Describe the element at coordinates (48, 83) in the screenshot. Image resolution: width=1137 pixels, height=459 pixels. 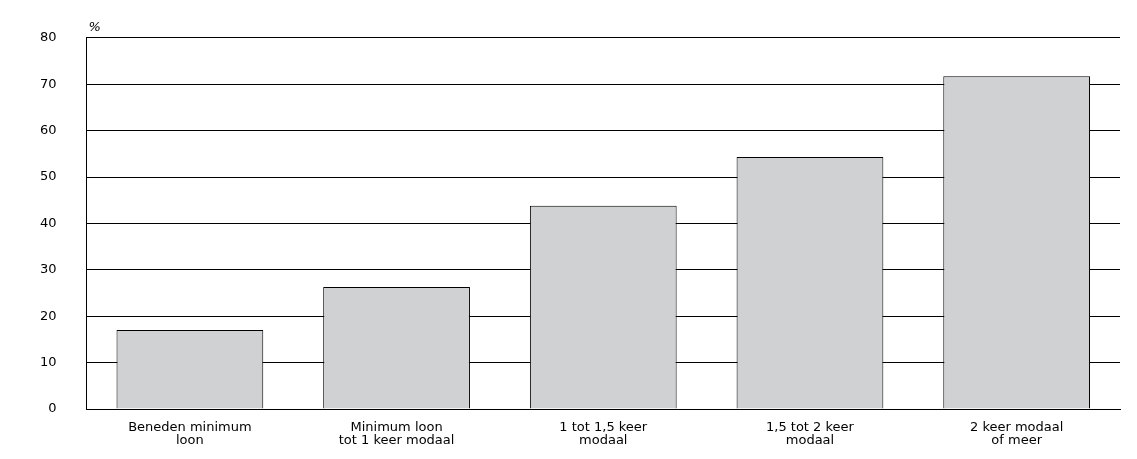
I see `y-tick-label: 70` at that location.